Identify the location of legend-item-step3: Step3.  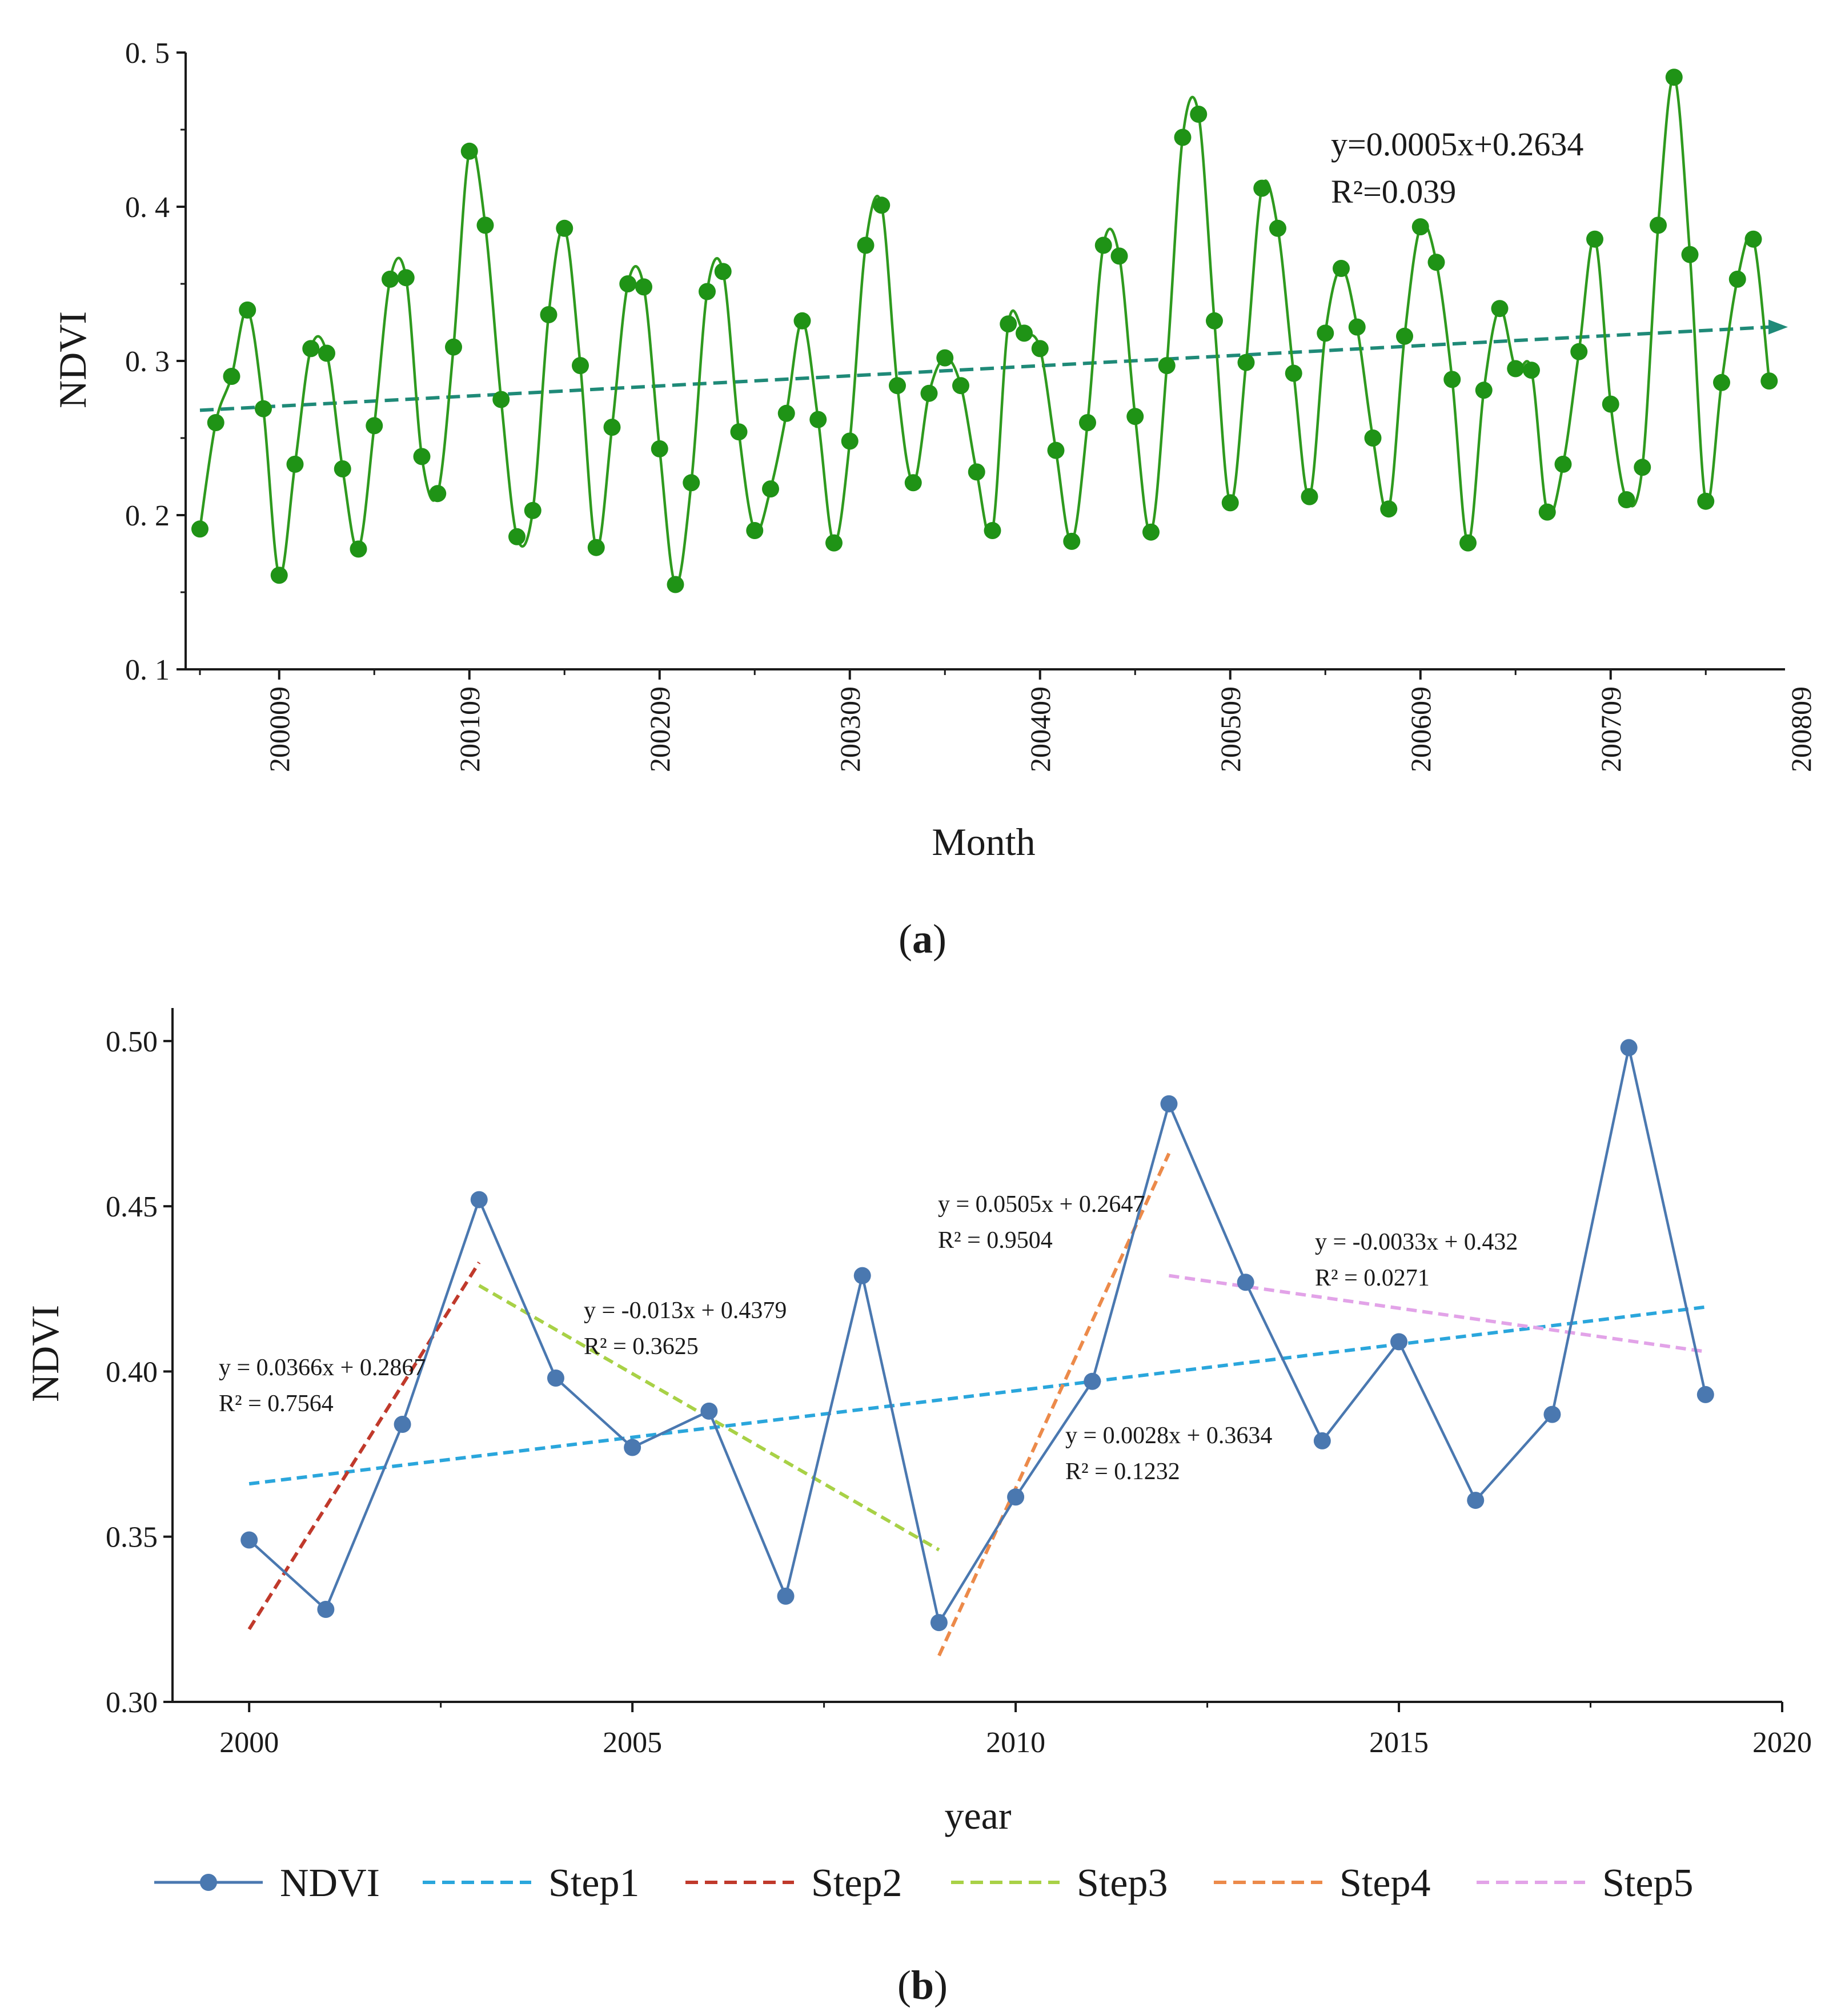
(1059, 1883).